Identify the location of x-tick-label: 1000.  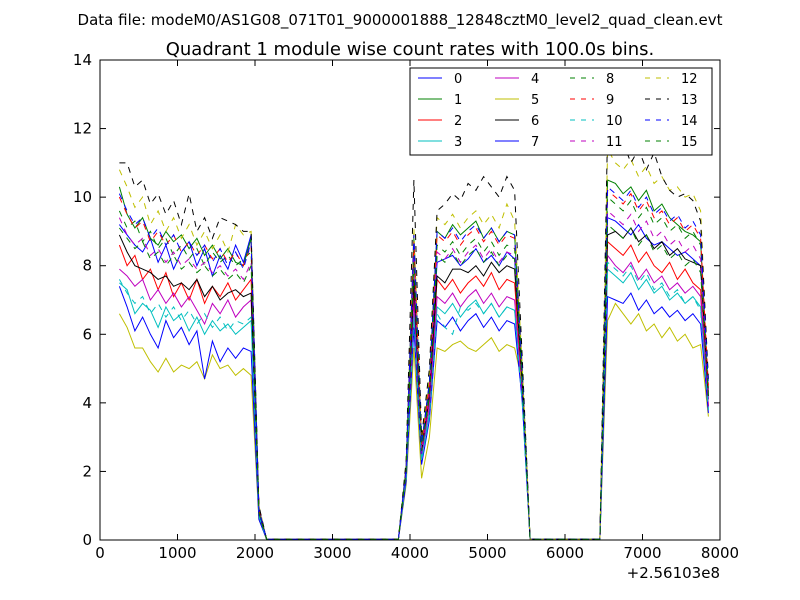
(177, 553).